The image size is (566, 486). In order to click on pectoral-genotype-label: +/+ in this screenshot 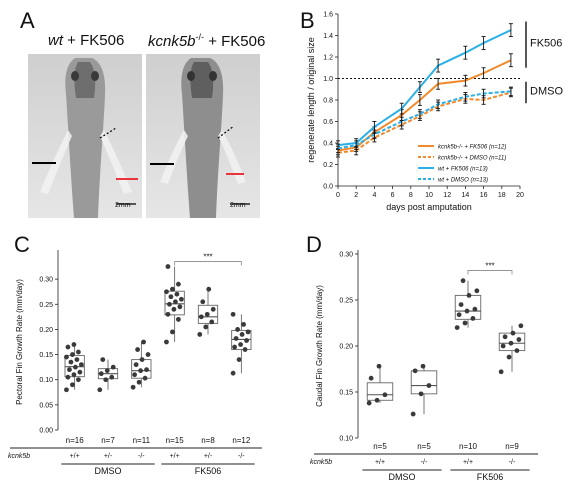, I will do `click(175, 456)`.